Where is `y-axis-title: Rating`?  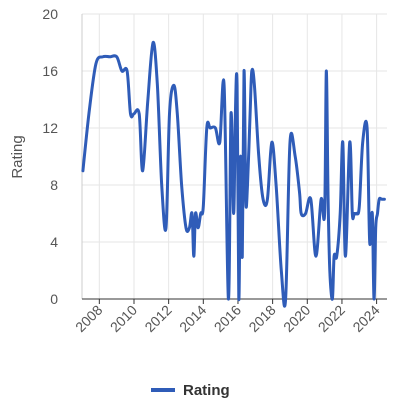
y-axis-title: Rating is located at coordinates (17, 156).